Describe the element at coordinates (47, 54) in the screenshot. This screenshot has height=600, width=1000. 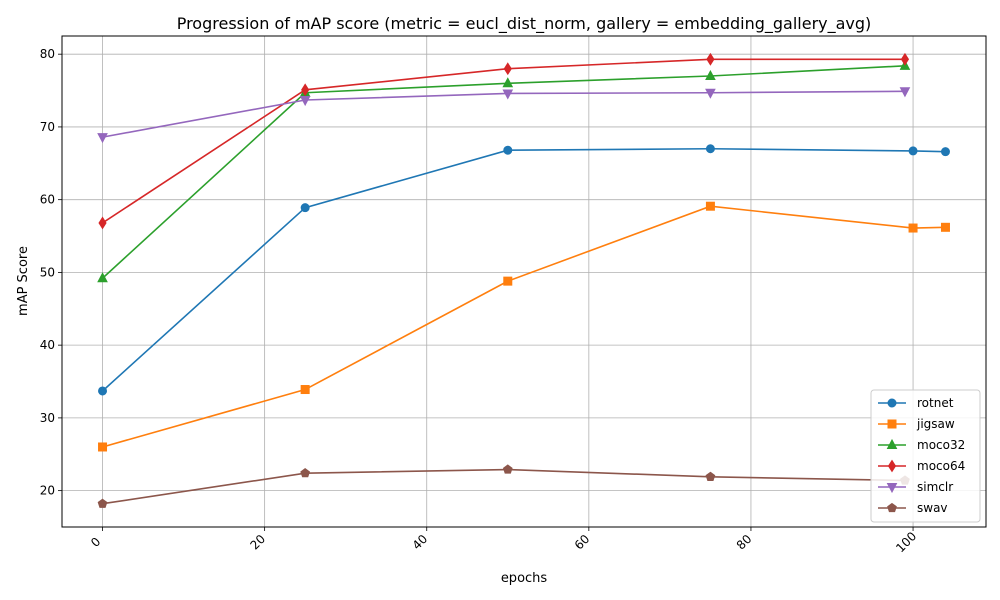
I see `y-tick-label: 80` at that location.